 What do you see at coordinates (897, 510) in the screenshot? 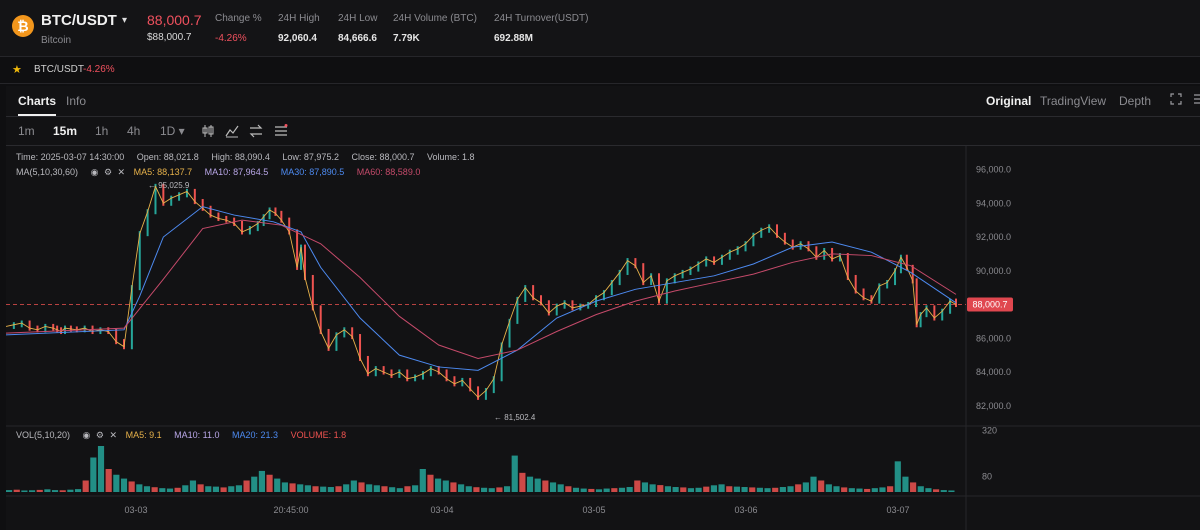
I see `time-tick-label: 03-07` at bounding box center [897, 510].